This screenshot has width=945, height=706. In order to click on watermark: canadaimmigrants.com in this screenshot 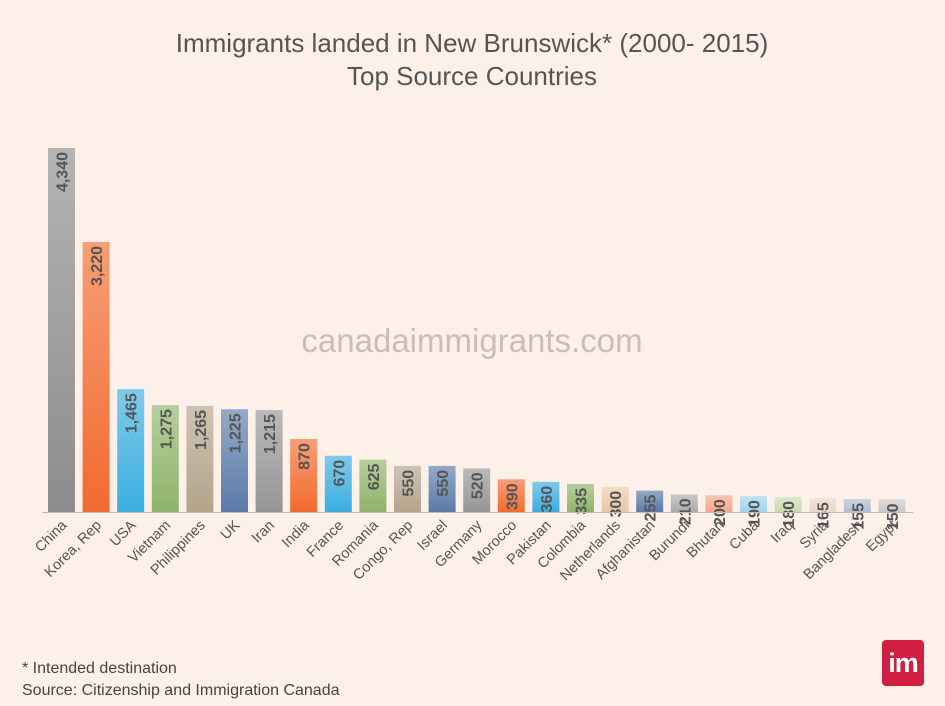, I will do `click(471, 340)`.